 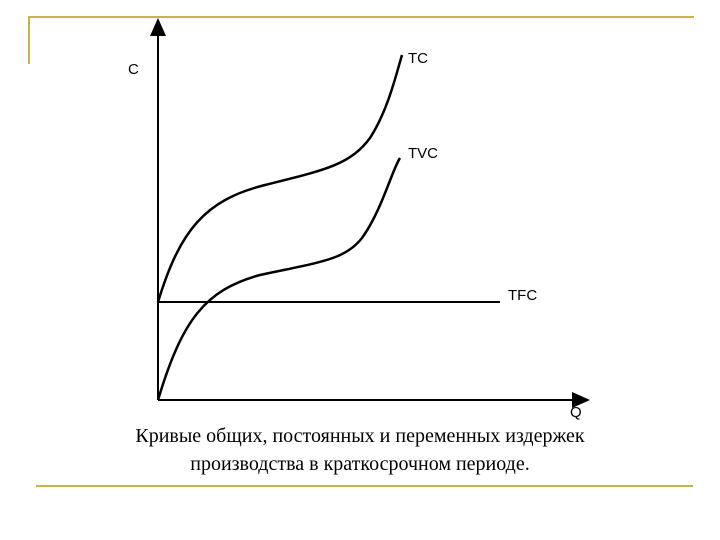 I want to click on frame-bottom-line, so click(x=364, y=486).